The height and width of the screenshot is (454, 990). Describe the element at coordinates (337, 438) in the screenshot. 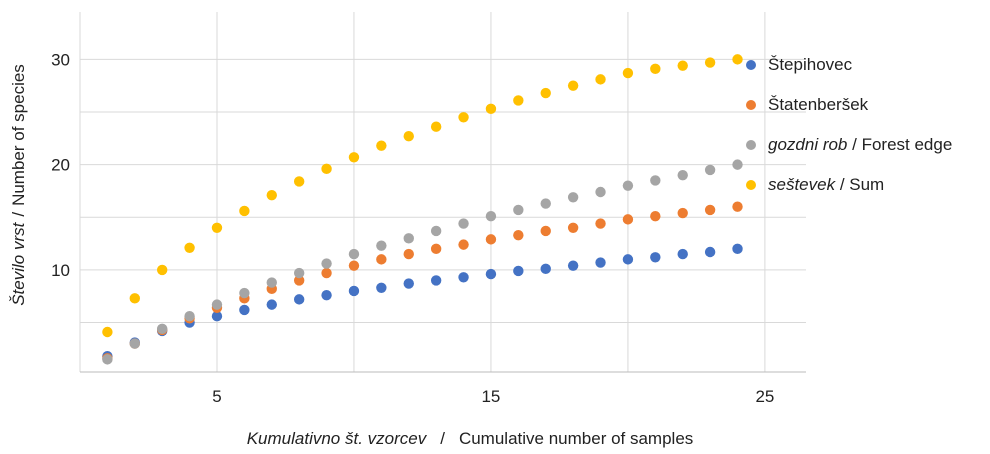

I see `x-axis-title-local: Kumulativno št. vzorcev` at that location.